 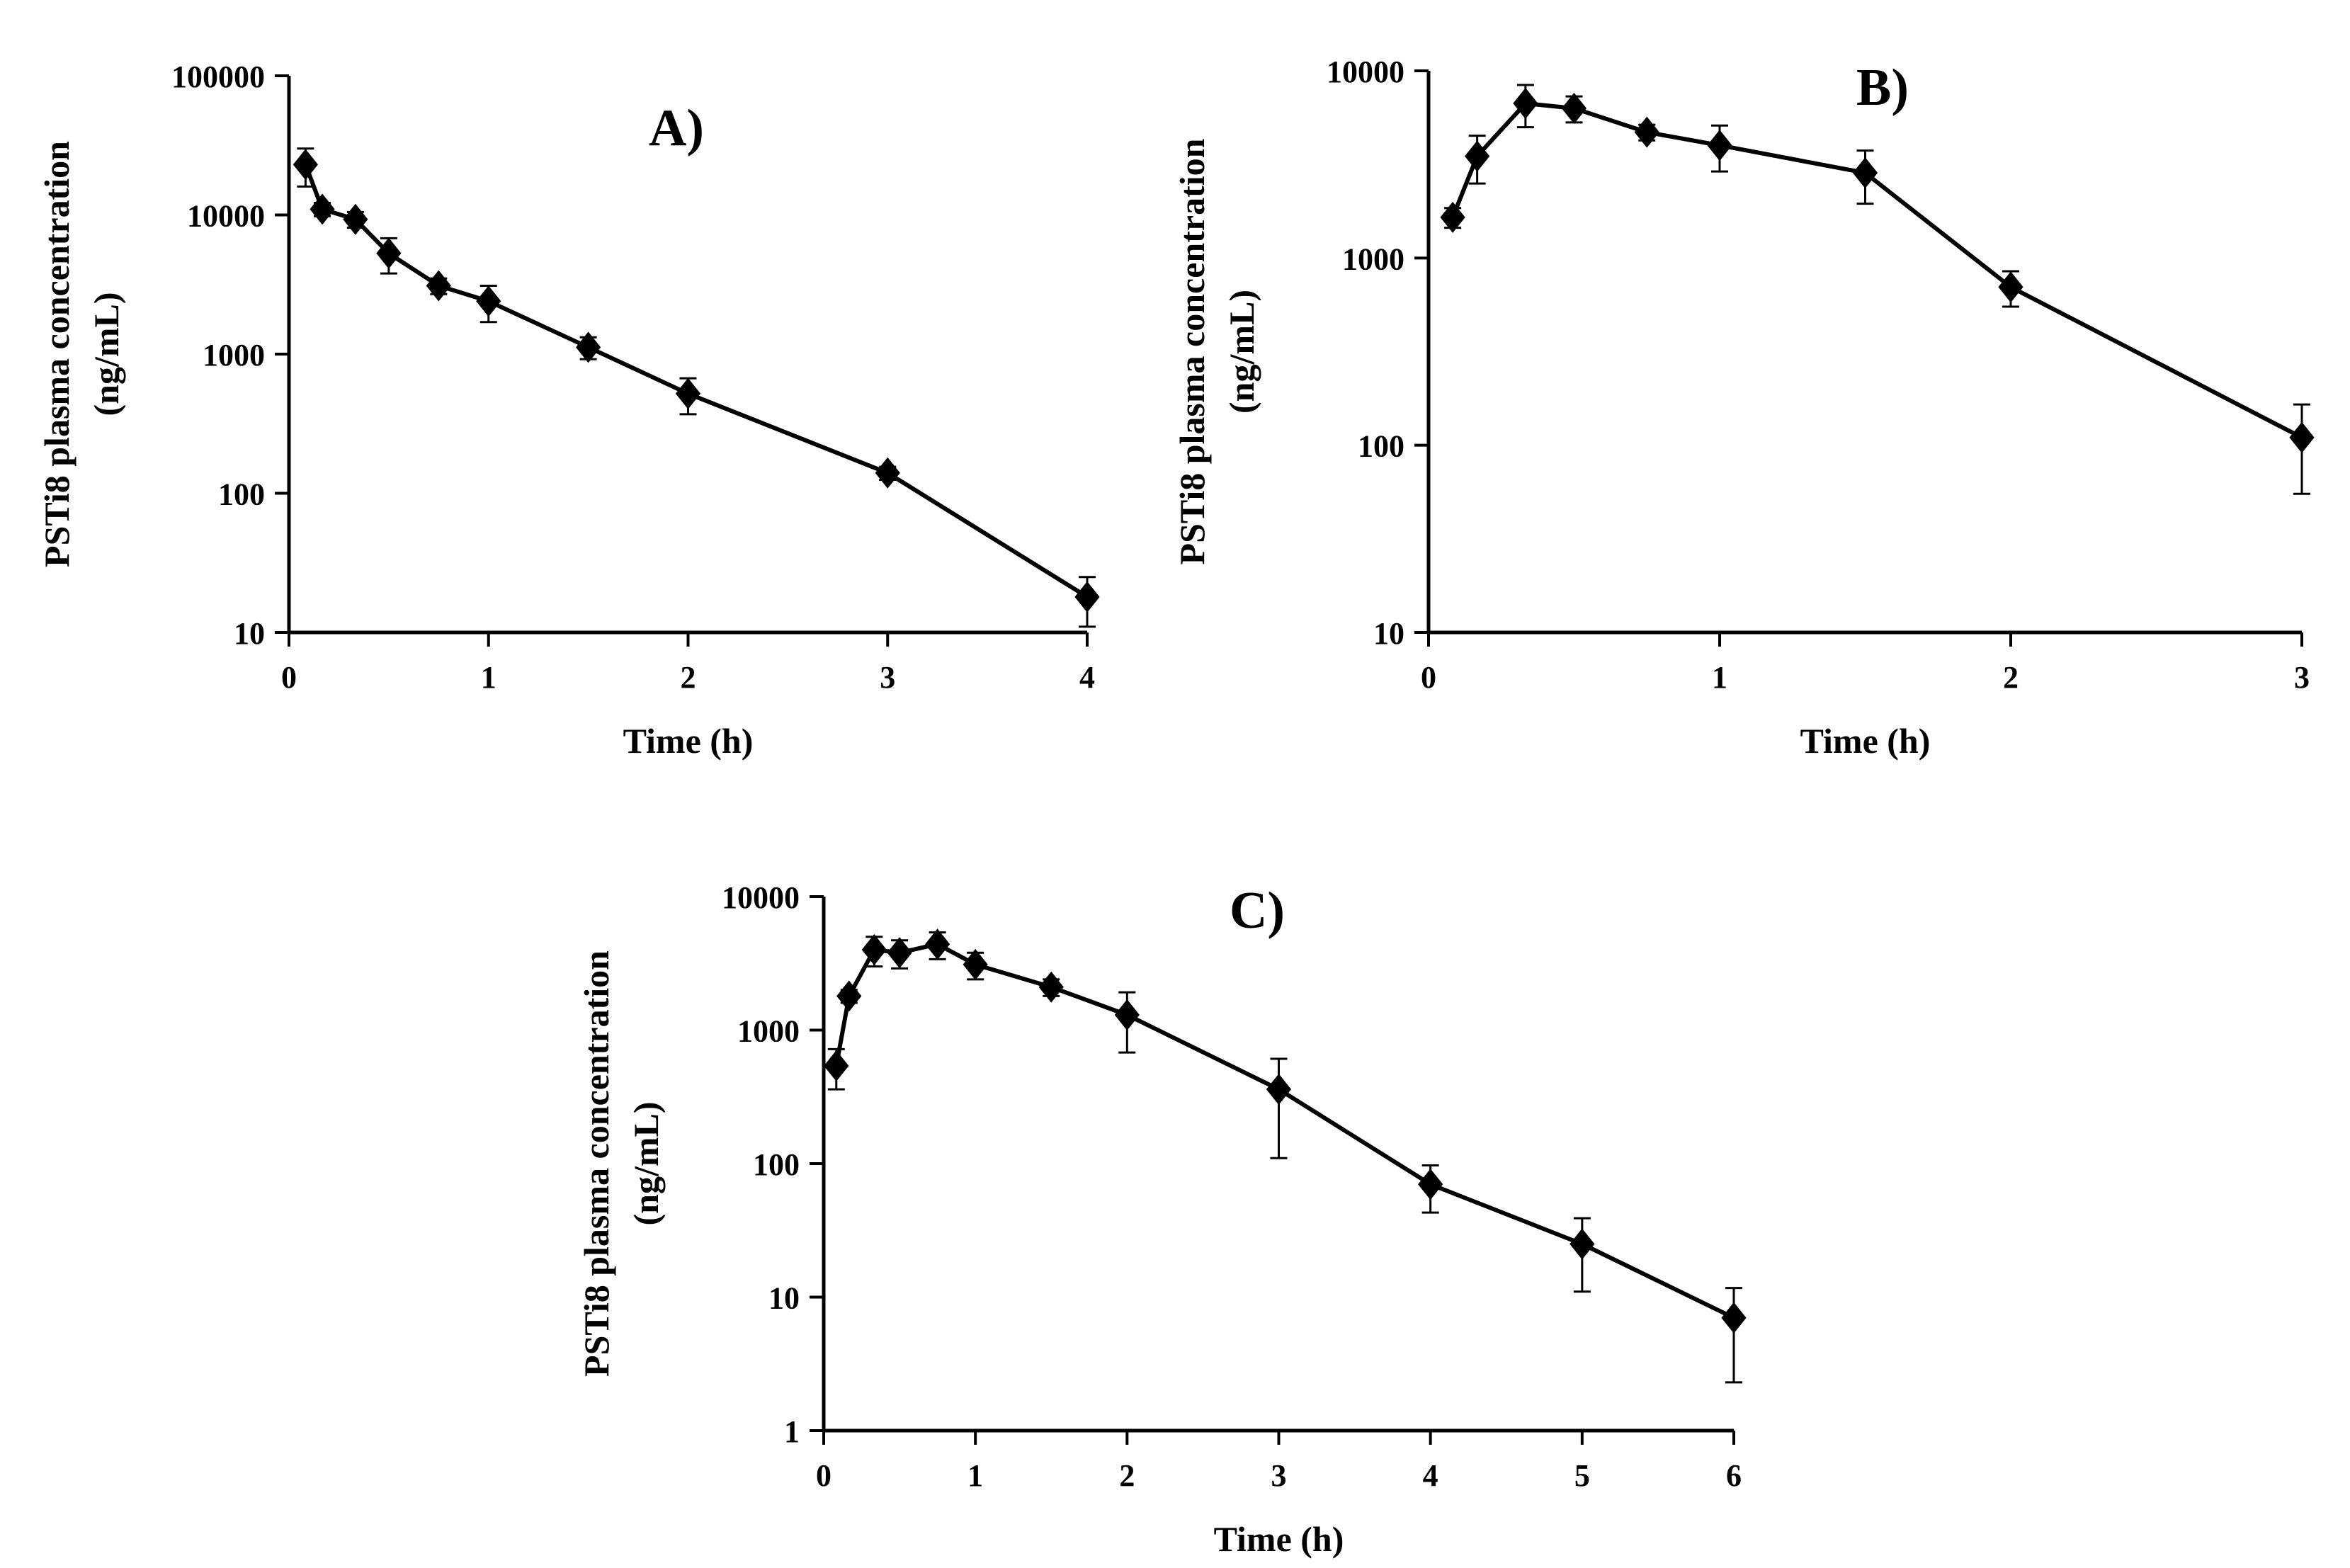 What do you see at coordinates (1734, 1475) in the screenshot?
I see `x-tick-label: 6` at bounding box center [1734, 1475].